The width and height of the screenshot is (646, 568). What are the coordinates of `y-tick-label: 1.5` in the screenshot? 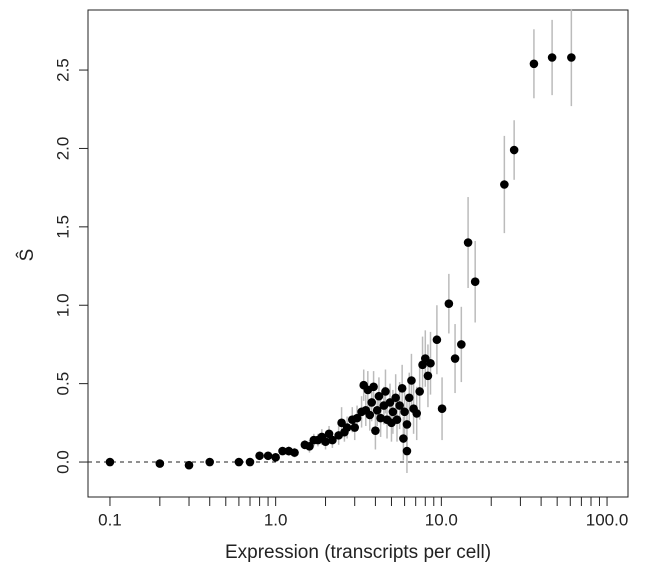 It's located at (62, 227).